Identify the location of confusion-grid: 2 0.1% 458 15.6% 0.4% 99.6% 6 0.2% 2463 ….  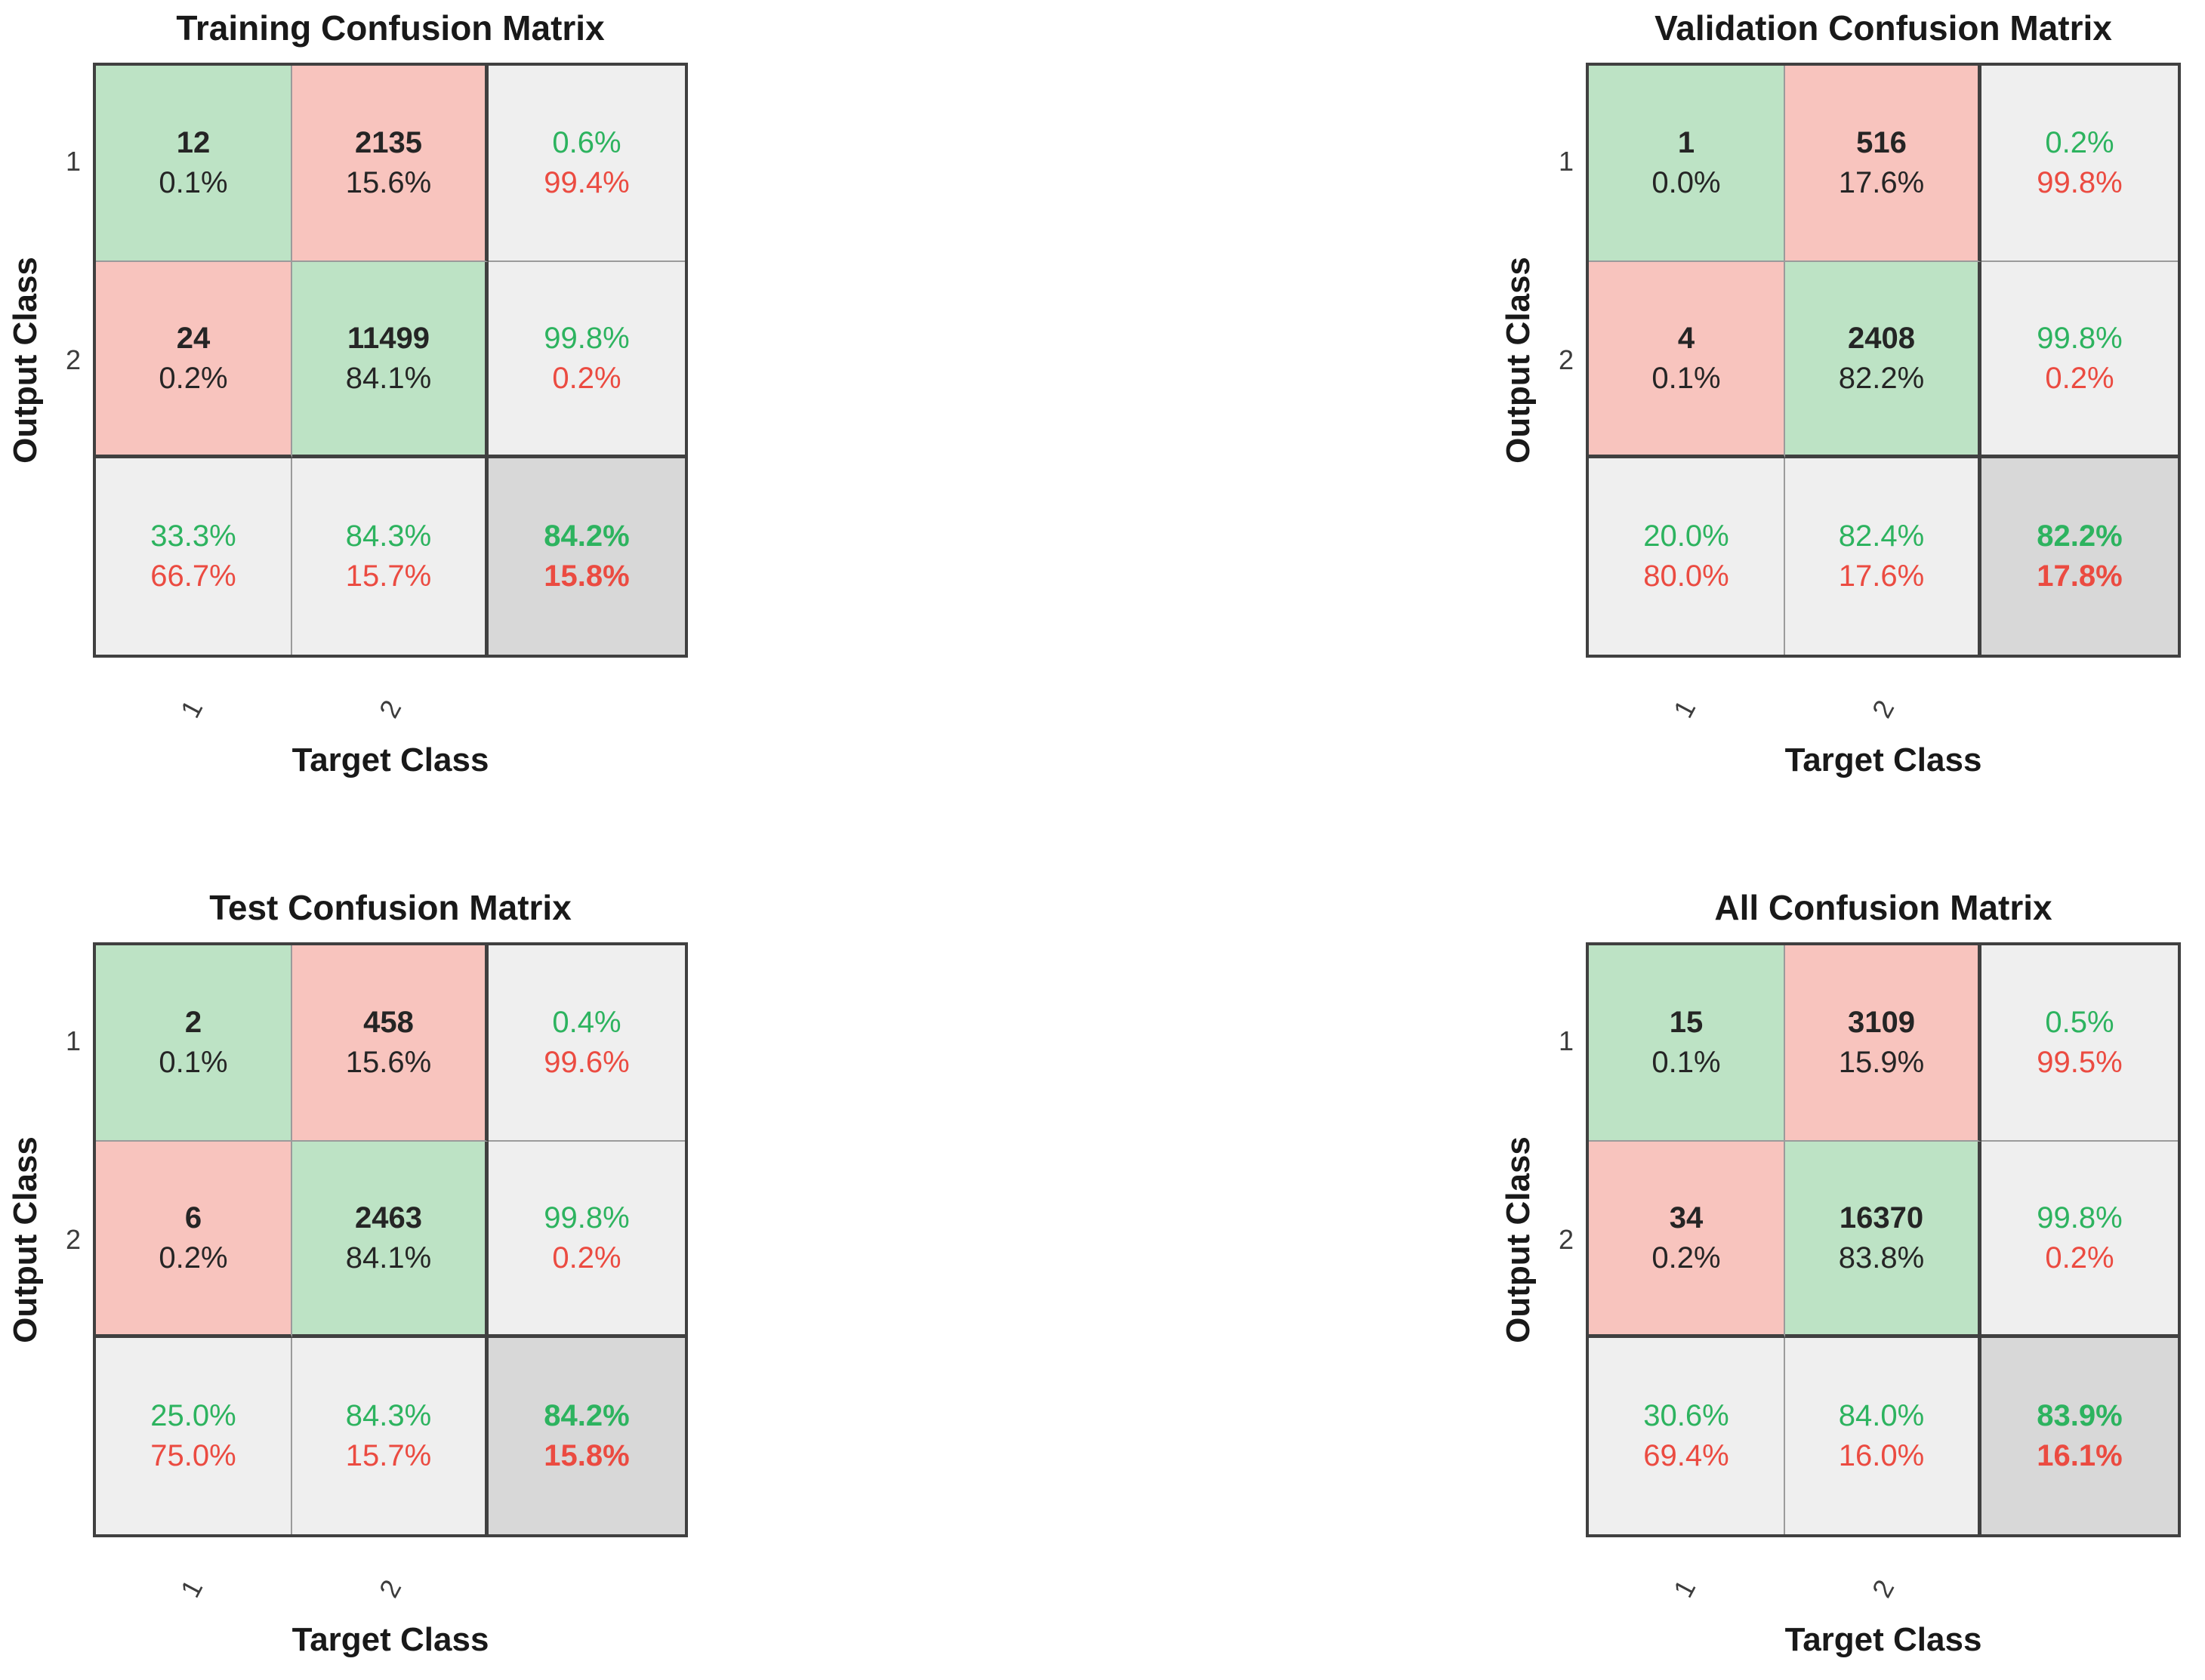
(390, 1239).